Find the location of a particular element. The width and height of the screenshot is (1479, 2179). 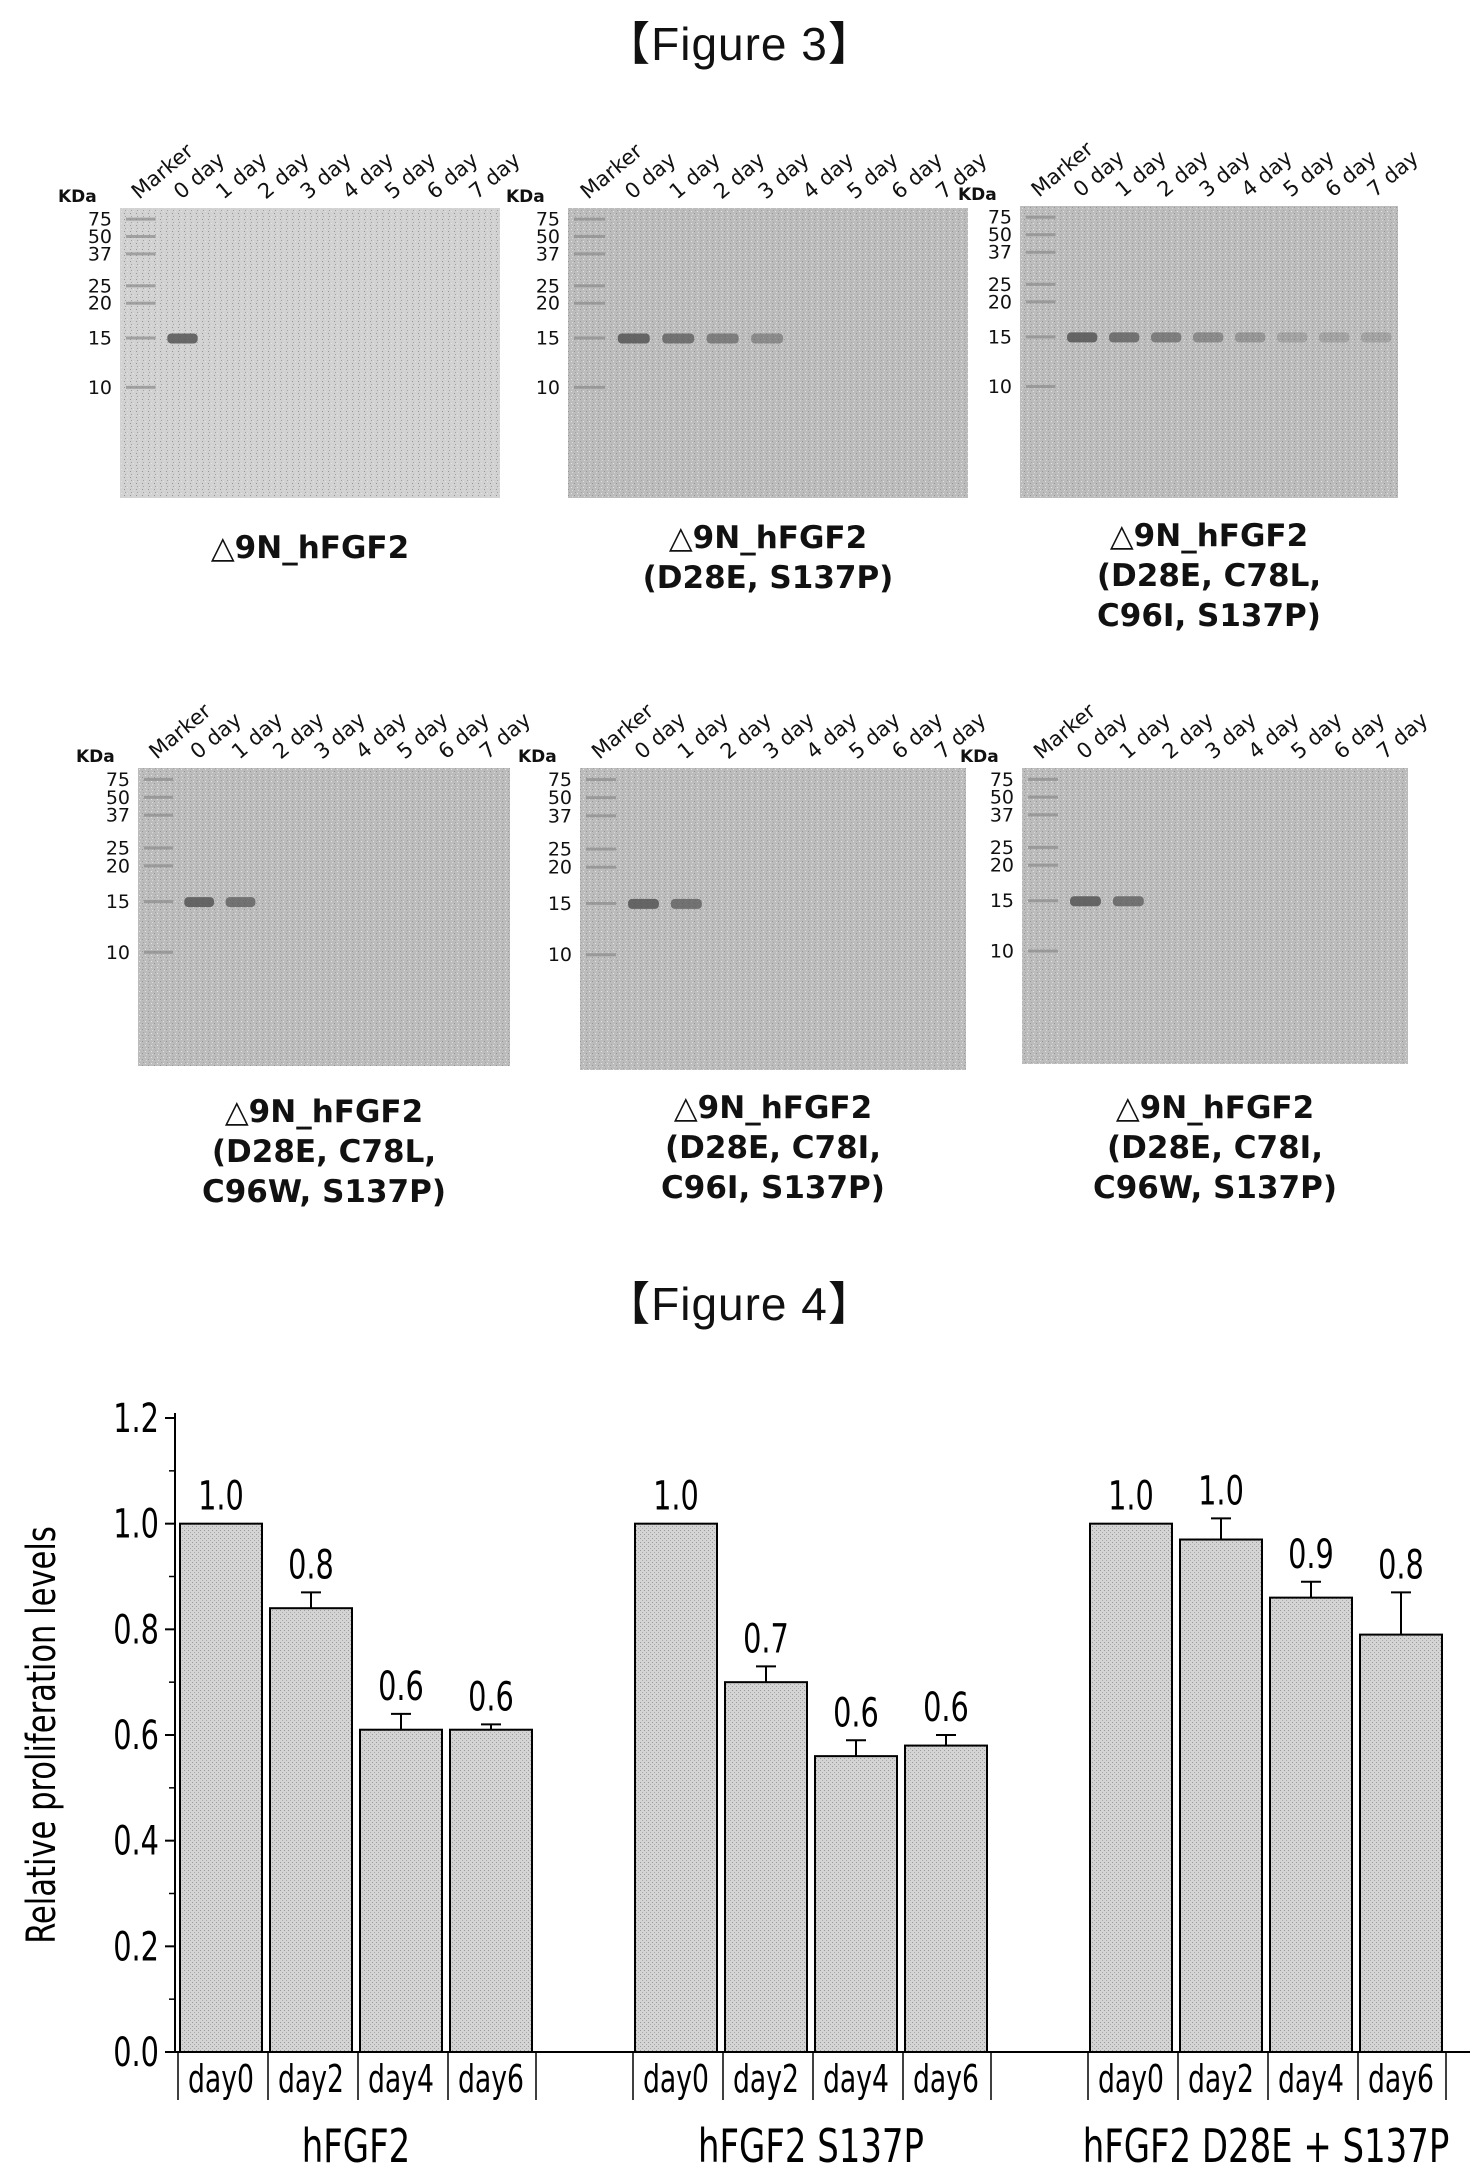

gel-caption-line: C96W, S137P) is located at coordinates (1215, 1188).